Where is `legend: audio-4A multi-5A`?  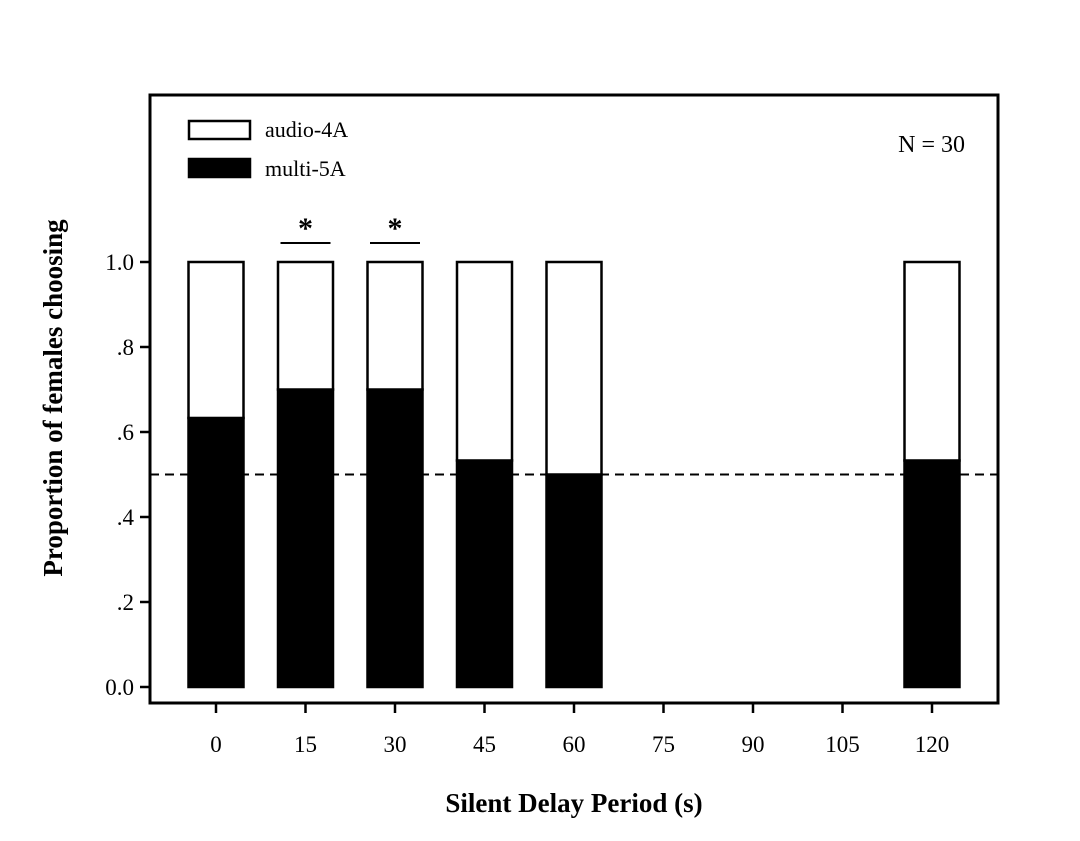
legend: audio-4A multi-5A is located at coordinates (267, 149).